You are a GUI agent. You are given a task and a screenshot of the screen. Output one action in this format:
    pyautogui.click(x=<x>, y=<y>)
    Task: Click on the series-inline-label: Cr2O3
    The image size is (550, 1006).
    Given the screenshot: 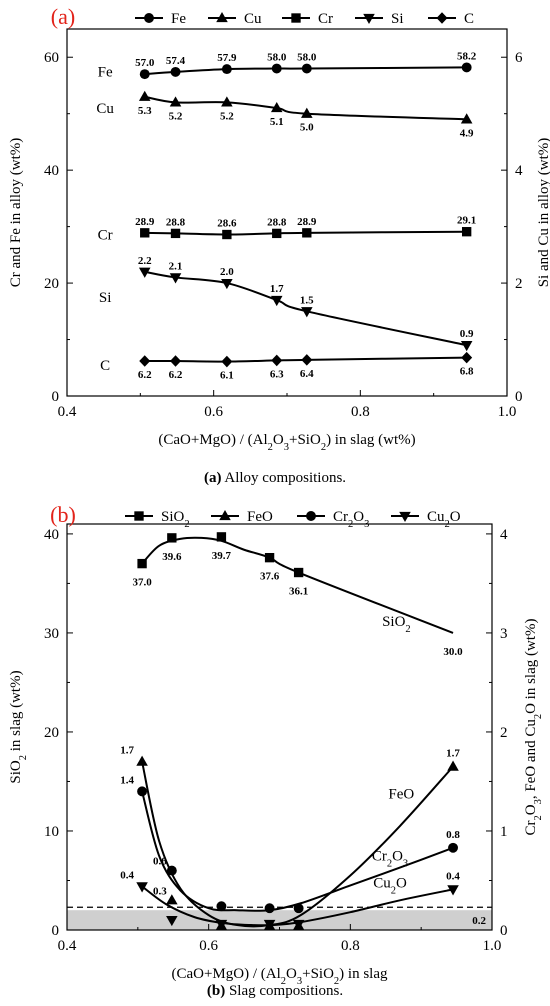 What is the action you would take?
    pyautogui.click(x=390, y=859)
    